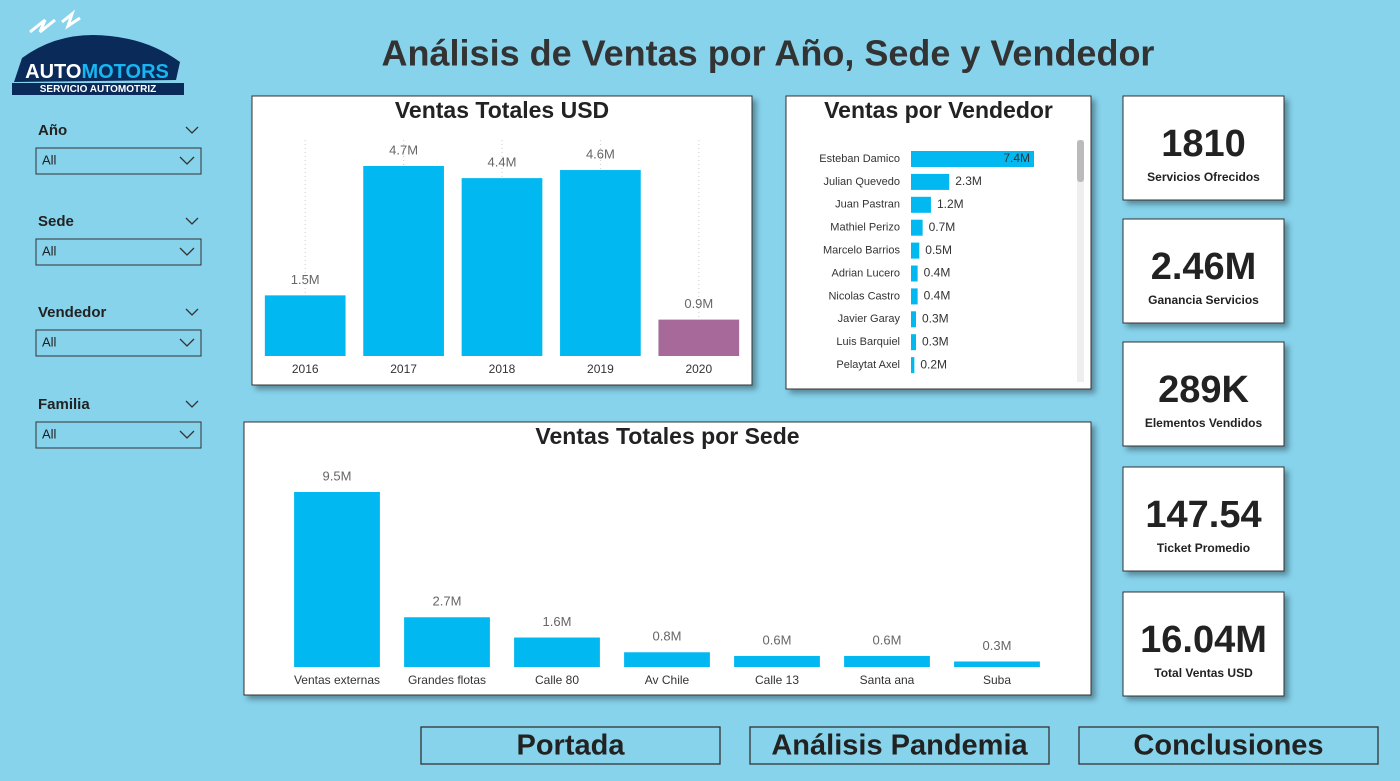  I want to click on category-label: 2018, so click(502, 369).